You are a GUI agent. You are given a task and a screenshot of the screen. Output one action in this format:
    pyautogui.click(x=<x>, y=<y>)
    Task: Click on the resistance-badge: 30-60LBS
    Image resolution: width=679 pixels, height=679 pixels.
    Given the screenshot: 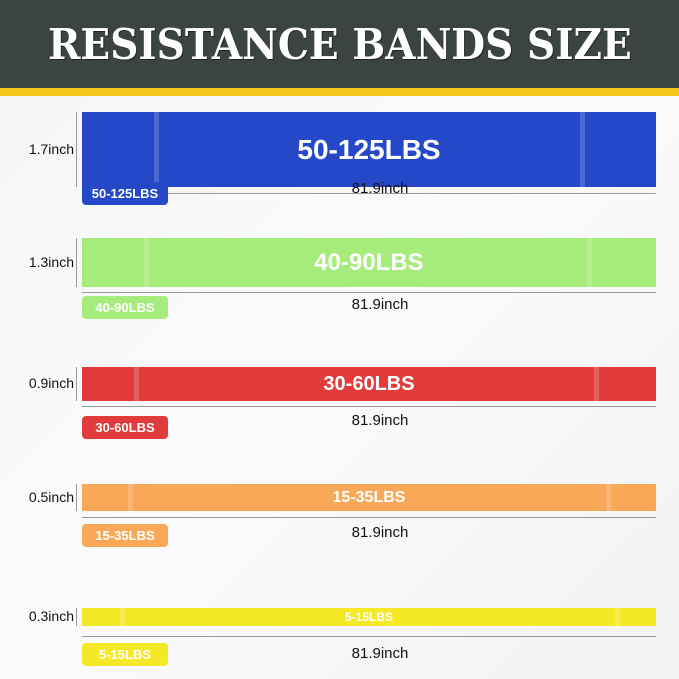 What is the action you would take?
    pyautogui.click(x=125, y=427)
    